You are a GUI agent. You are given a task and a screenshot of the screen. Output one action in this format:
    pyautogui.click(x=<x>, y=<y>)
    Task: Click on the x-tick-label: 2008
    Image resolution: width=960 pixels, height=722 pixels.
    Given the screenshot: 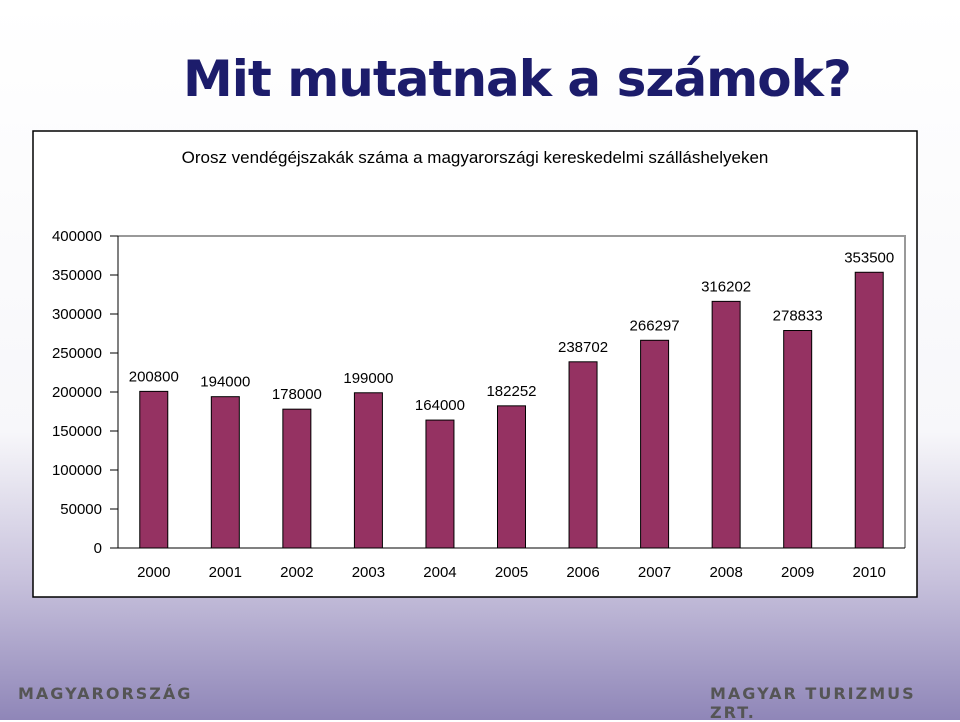 What is the action you would take?
    pyautogui.click(x=725, y=572)
    